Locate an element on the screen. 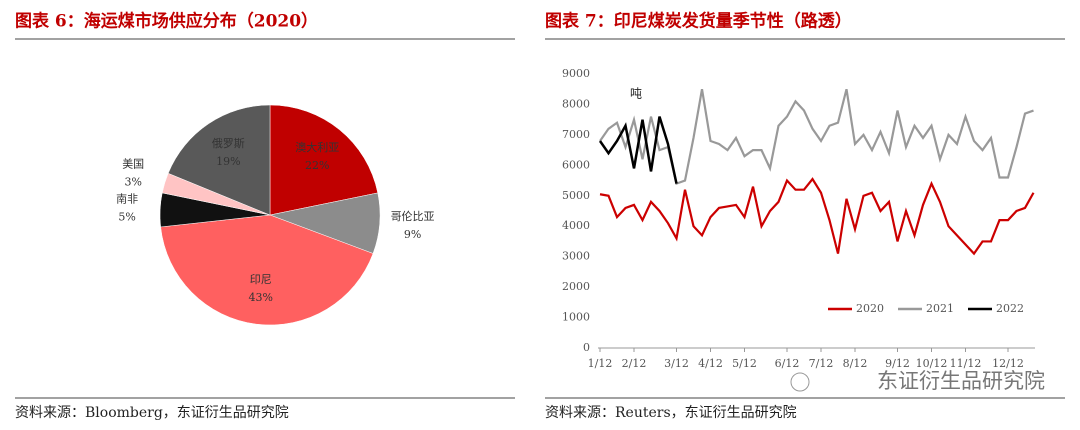  y-tick-label: 2000 is located at coordinates (576, 286).